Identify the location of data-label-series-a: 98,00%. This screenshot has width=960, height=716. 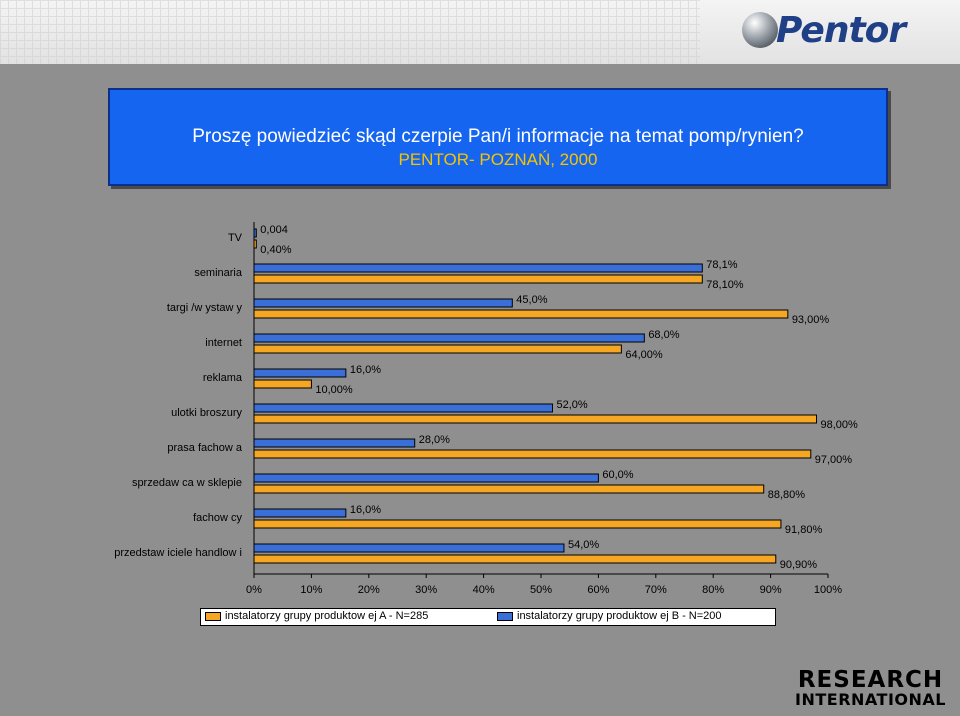
(840, 425).